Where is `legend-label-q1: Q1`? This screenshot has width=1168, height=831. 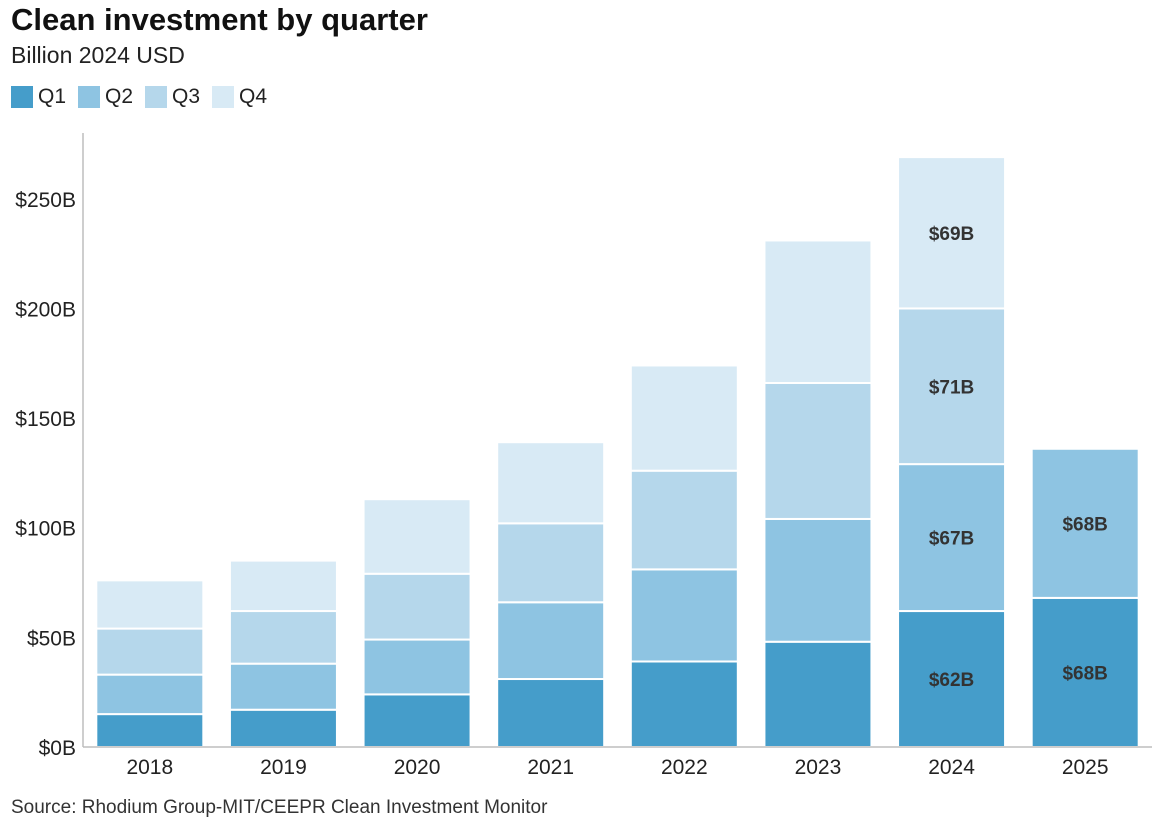
legend-label-q1: Q1 is located at coordinates (52, 96).